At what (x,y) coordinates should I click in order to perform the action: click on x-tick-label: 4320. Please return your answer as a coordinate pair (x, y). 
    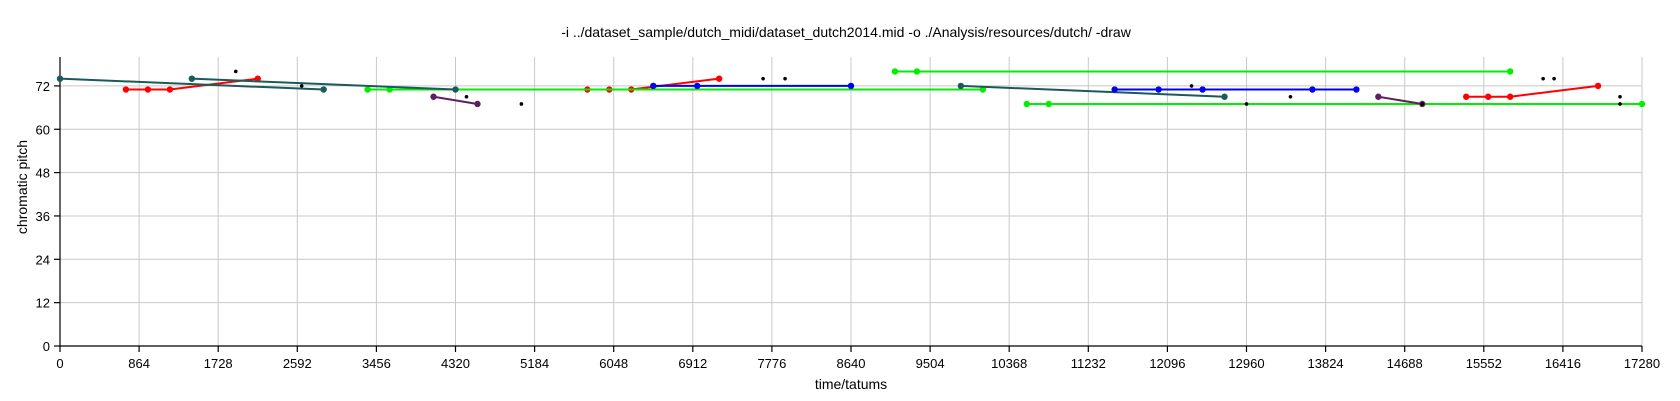
    Looking at the image, I should click on (455, 363).